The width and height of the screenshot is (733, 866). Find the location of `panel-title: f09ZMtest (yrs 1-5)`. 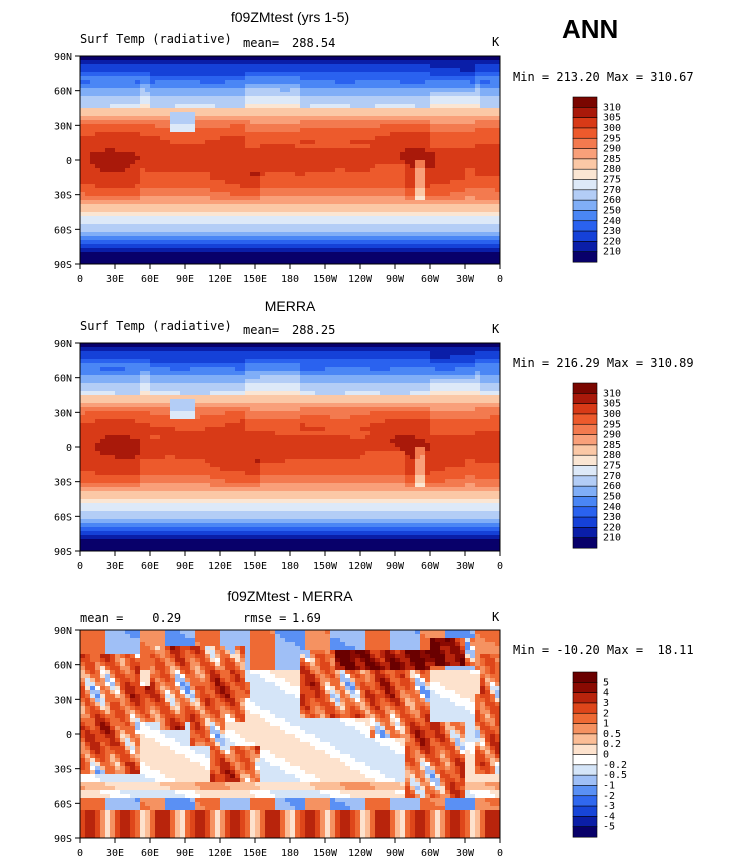

panel-title: f09ZMtest (yrs 1-5) is located at coordinates (290, 17).